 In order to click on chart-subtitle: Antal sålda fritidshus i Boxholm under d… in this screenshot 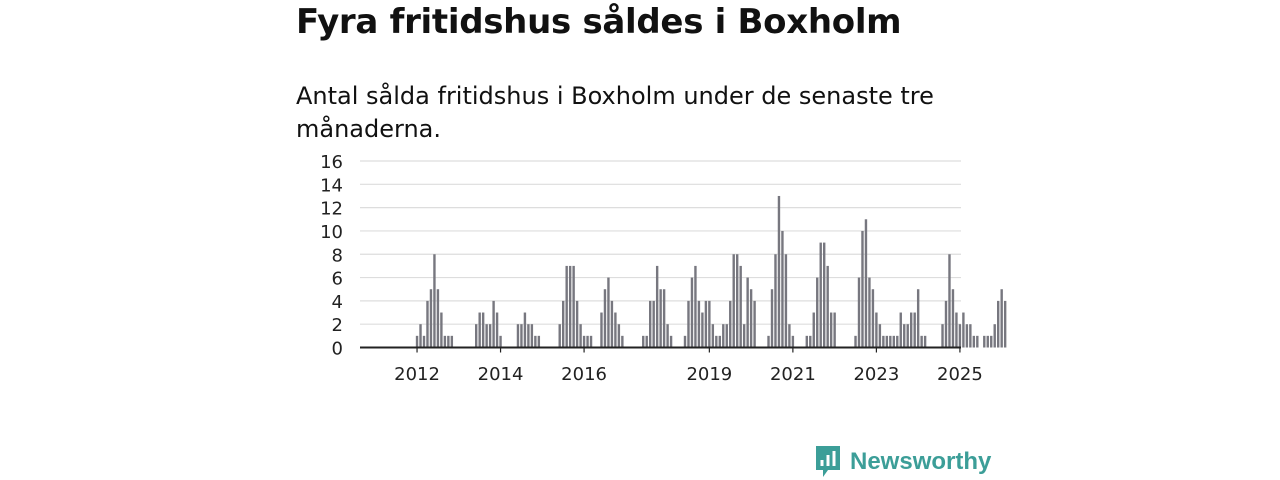, I will do `click(615, 112)`.